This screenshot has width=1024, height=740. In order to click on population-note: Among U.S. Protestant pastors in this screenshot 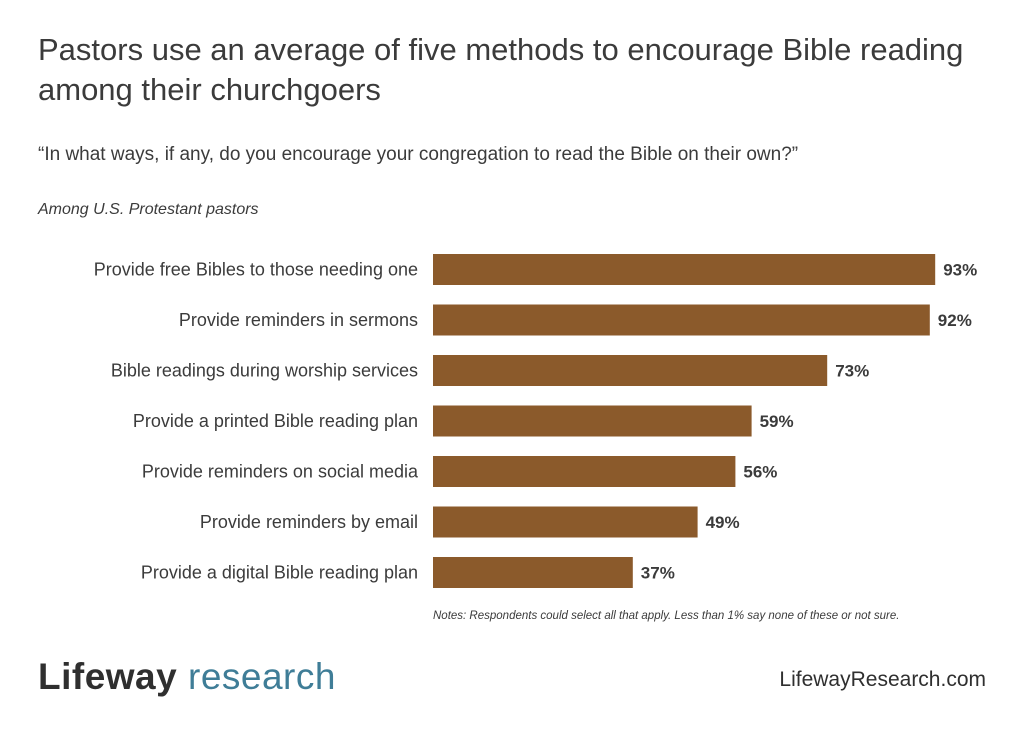, I will do `click(148, 209)`.